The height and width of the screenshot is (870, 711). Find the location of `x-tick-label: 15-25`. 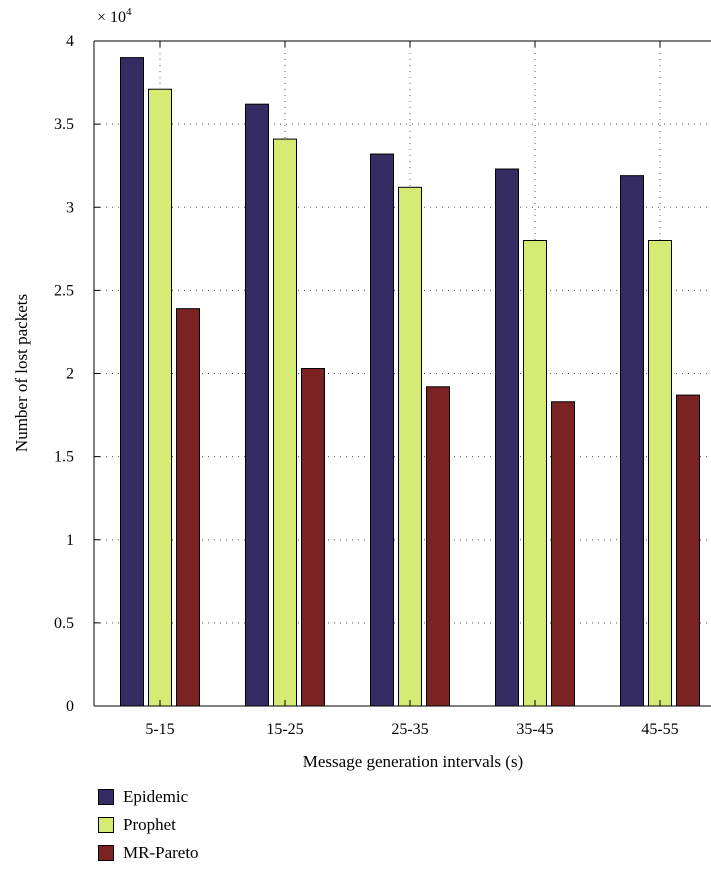

x-tick-label: 15-25 is located at coordinates (284, 729).